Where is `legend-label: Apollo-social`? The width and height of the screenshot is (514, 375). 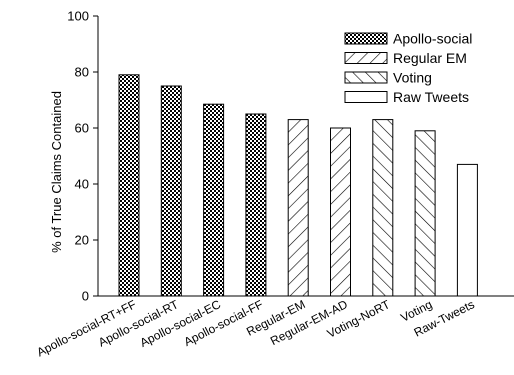 legend-label: Apollo-social is located at coordinates (432, 39).